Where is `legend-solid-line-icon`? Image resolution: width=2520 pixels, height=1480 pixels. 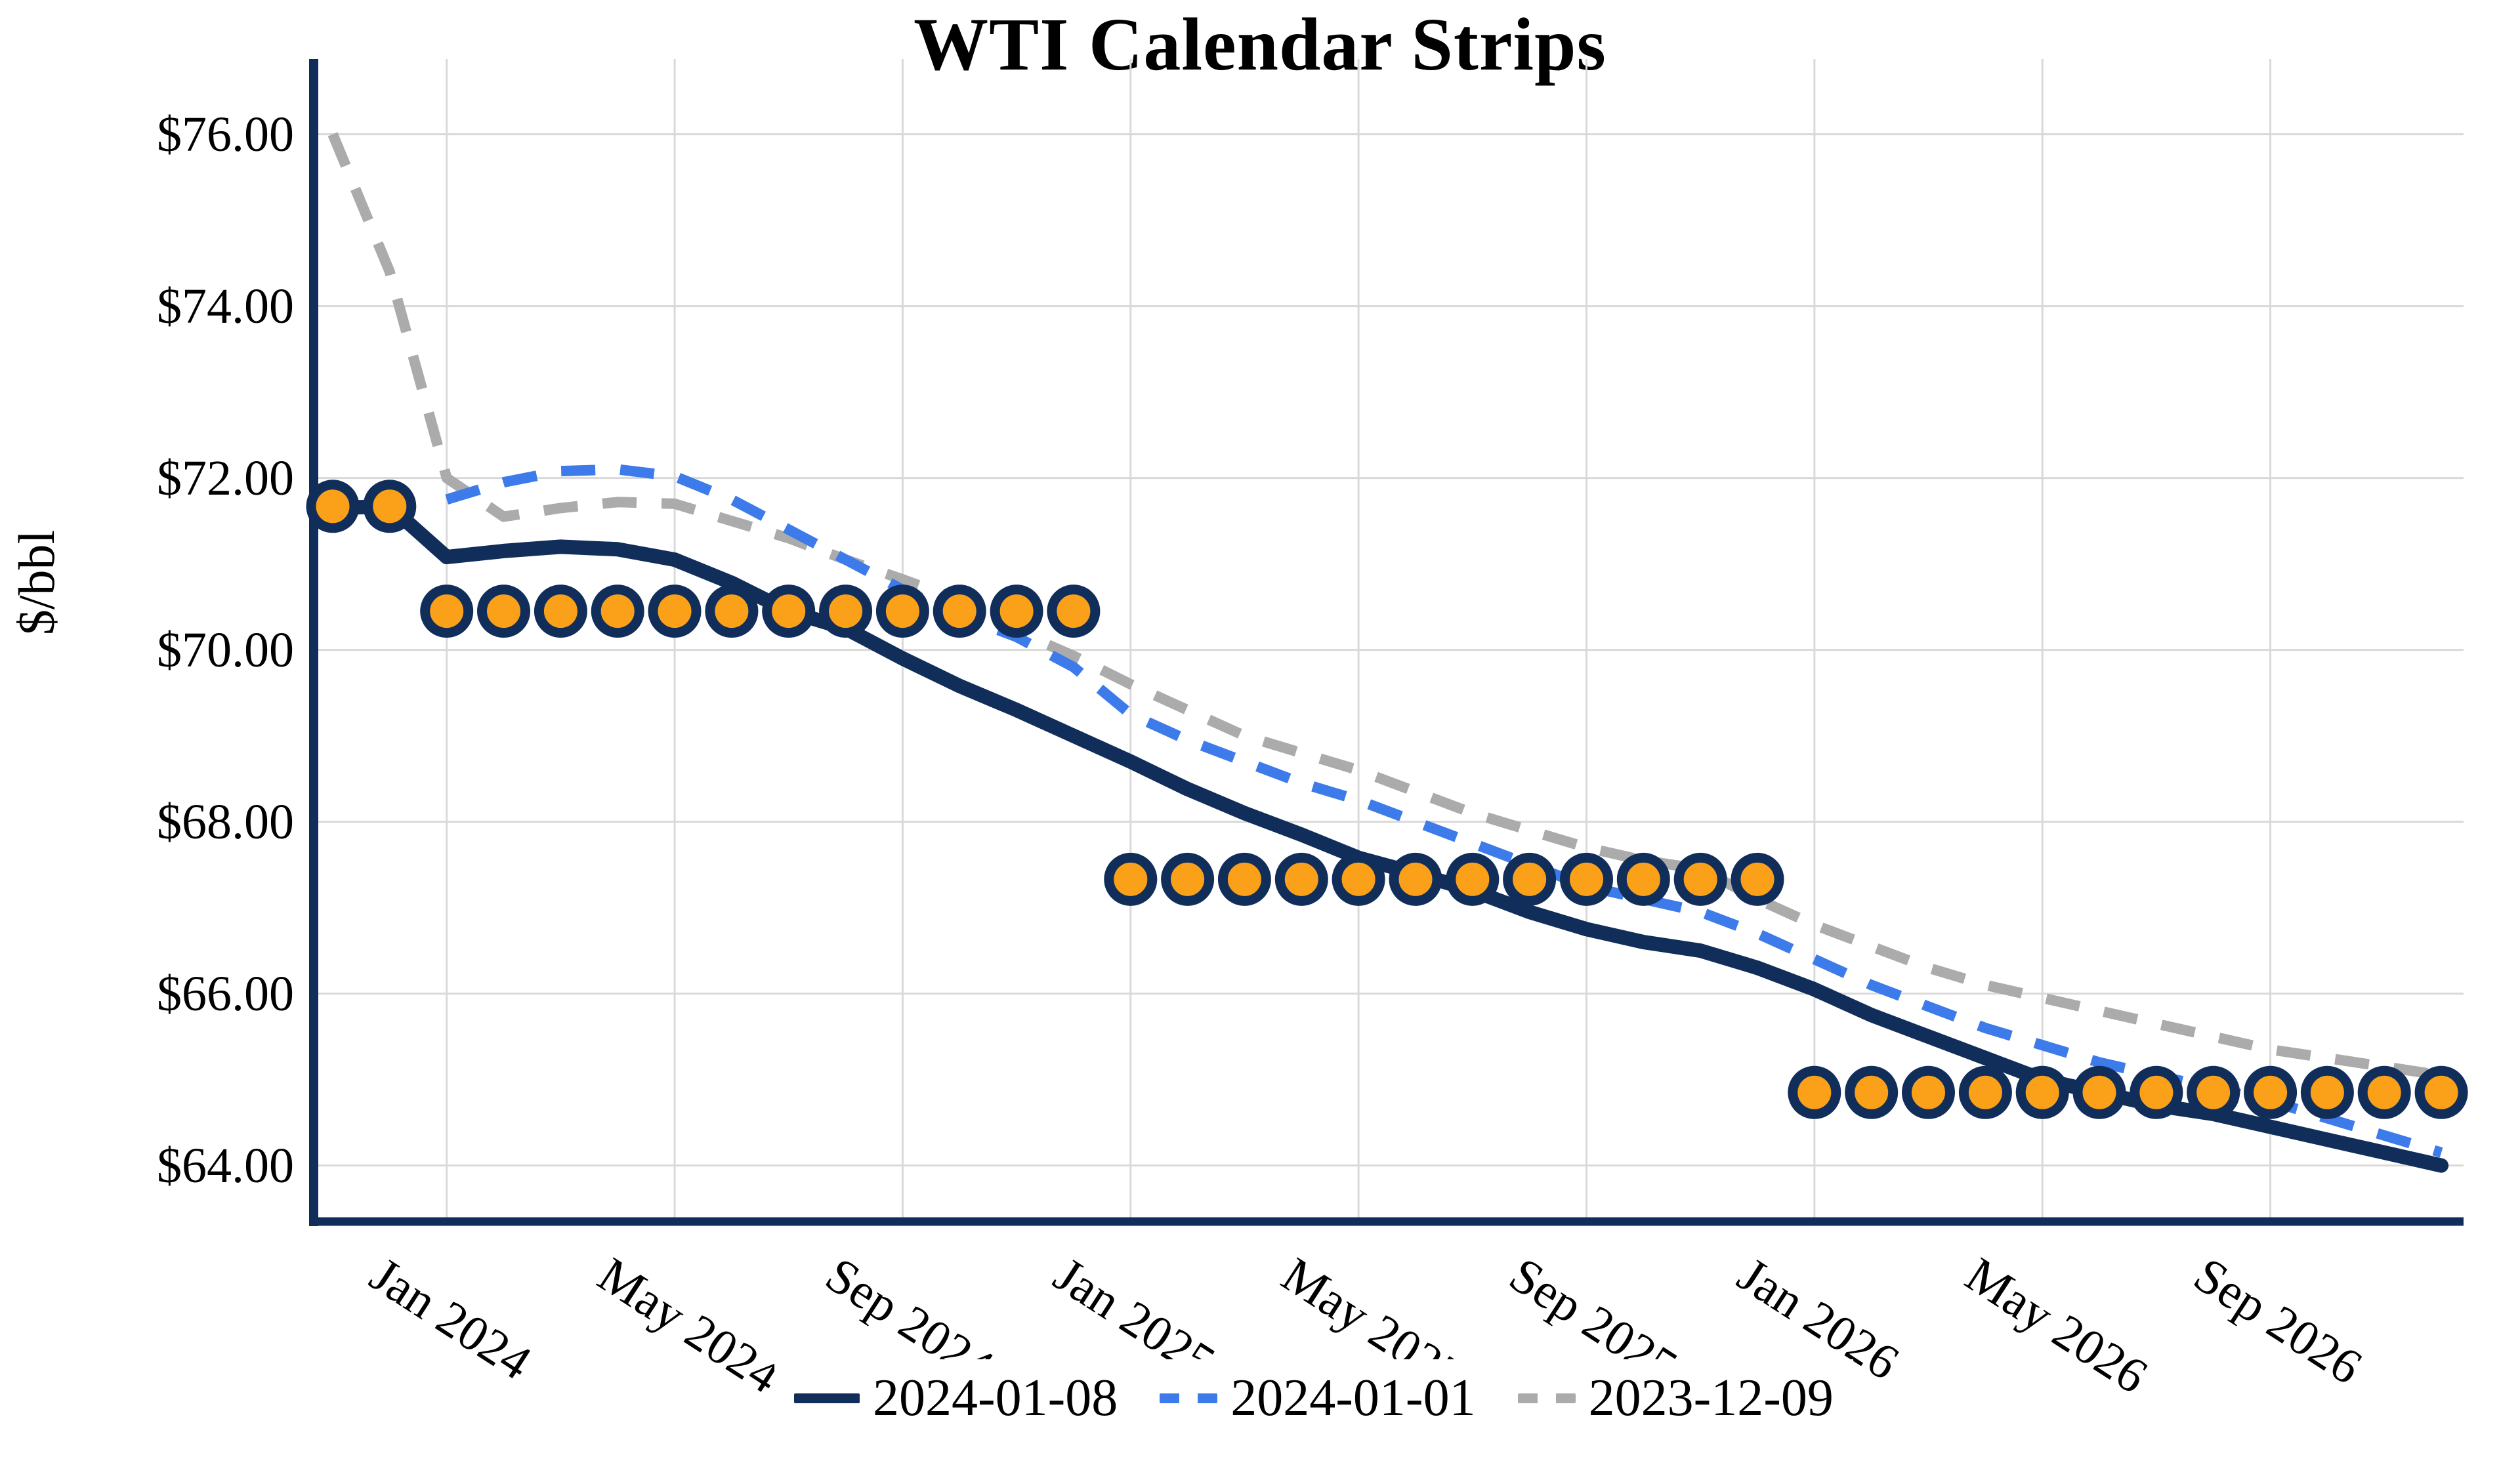
legend-solid-line-icon is located at coordinates (827, 1398).